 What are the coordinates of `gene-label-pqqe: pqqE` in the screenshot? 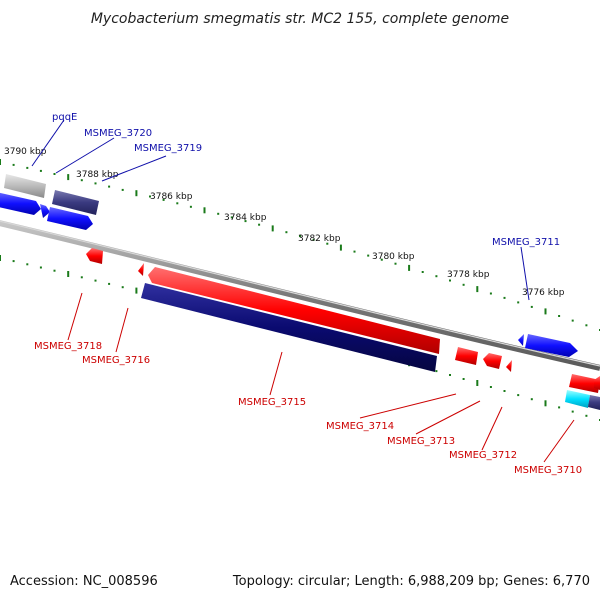 It's located at (64, 117).